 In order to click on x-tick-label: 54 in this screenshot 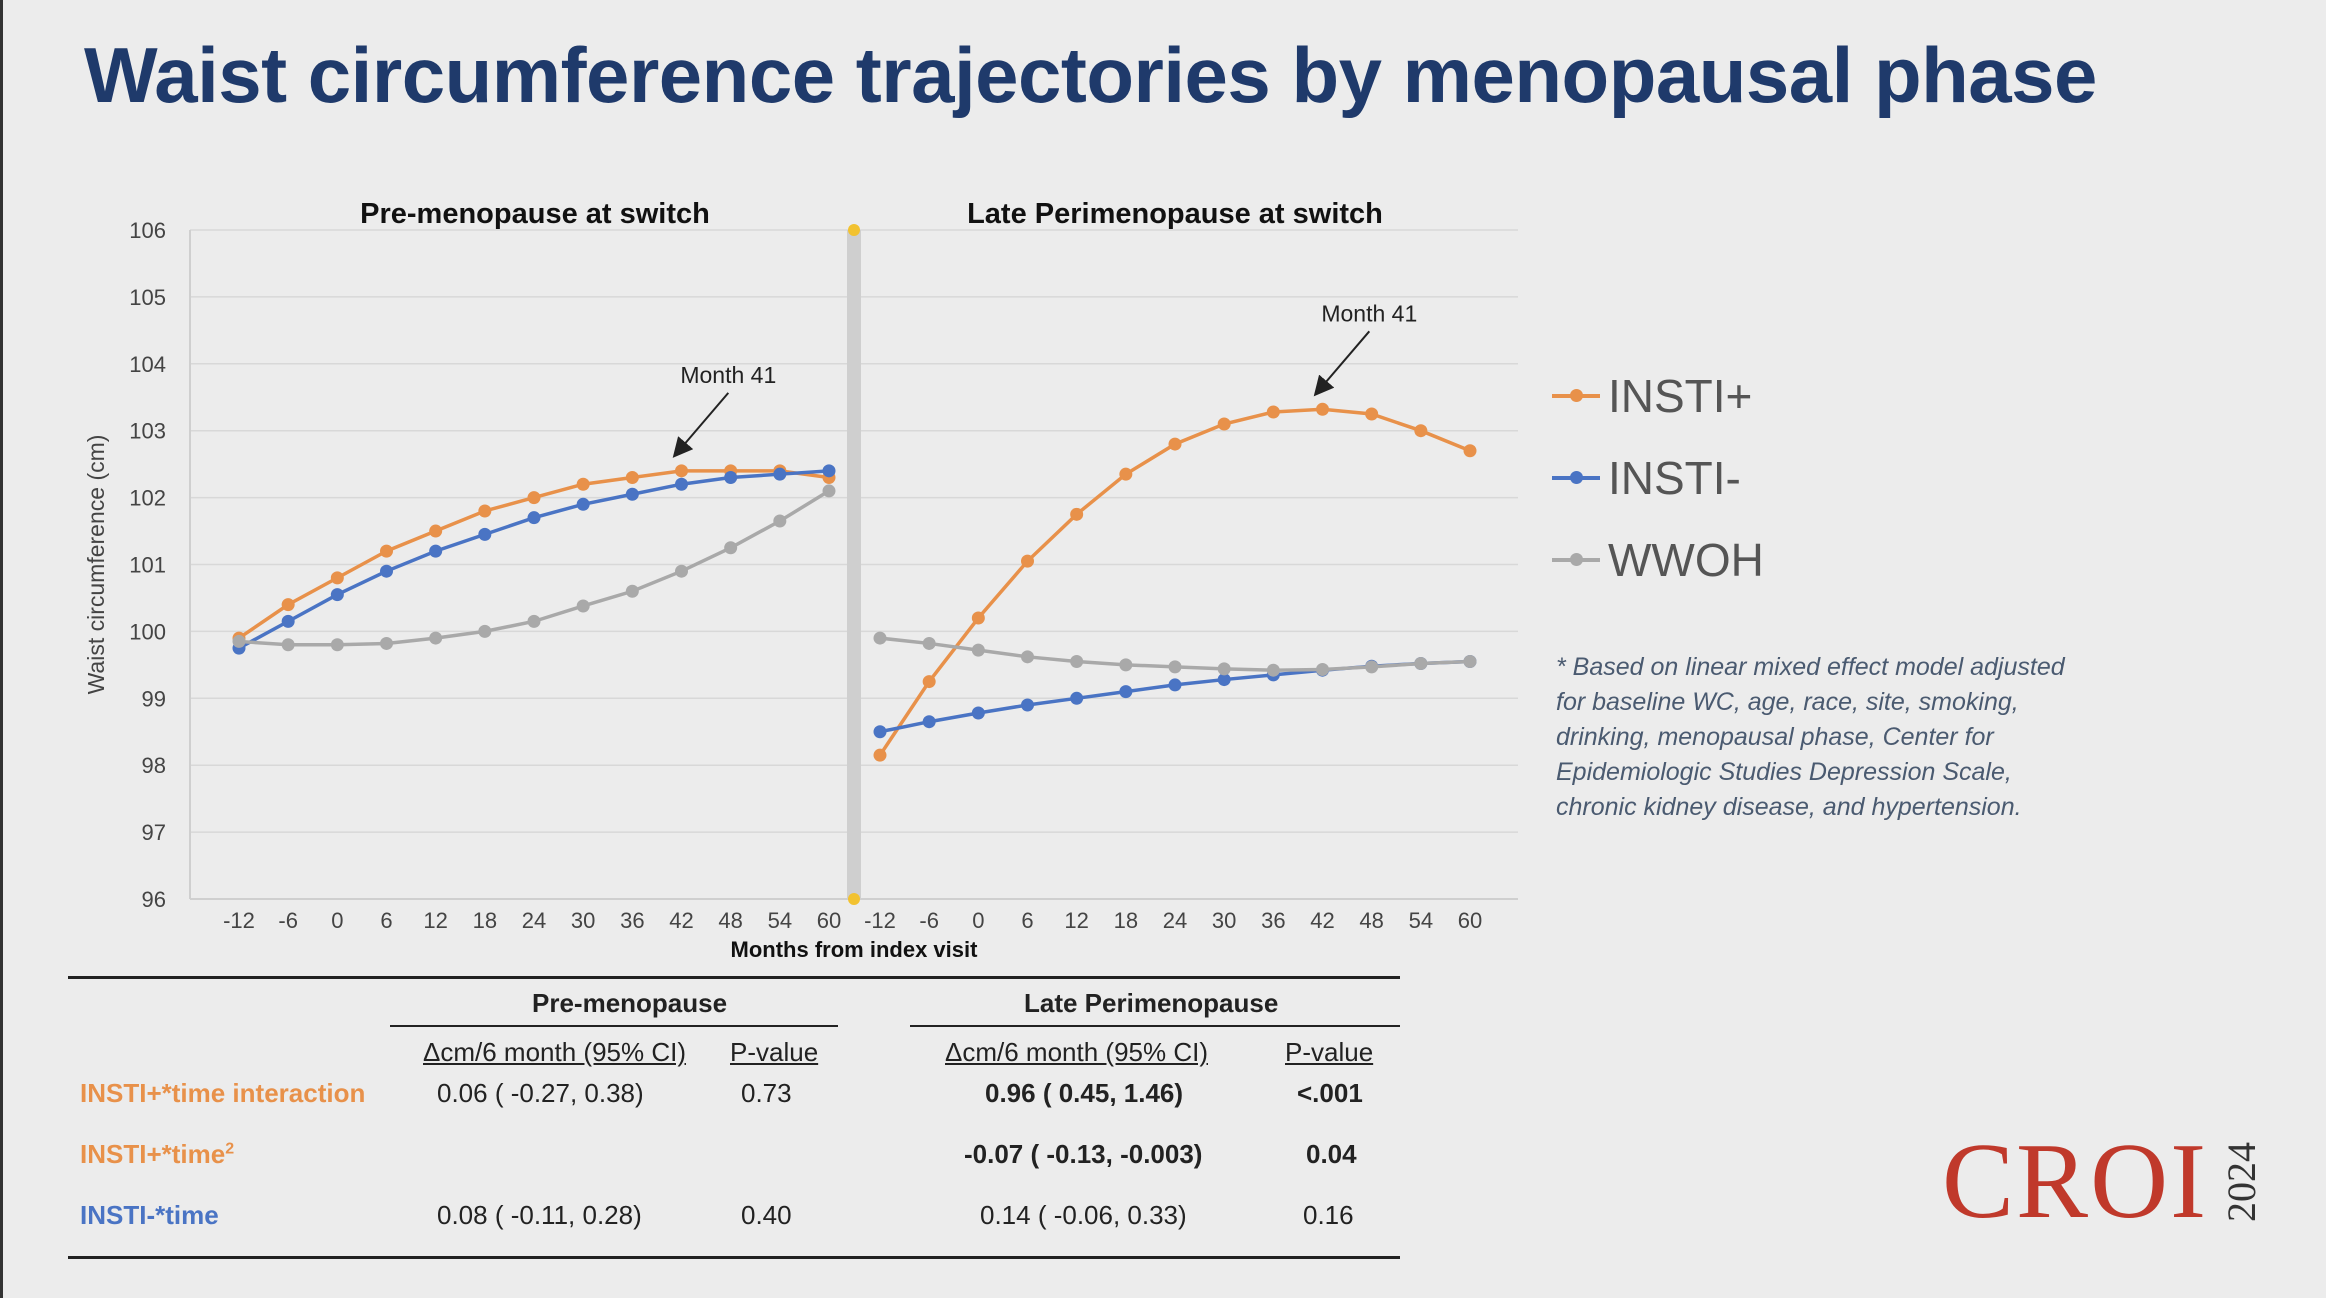, I will do `click(780, 920)`.